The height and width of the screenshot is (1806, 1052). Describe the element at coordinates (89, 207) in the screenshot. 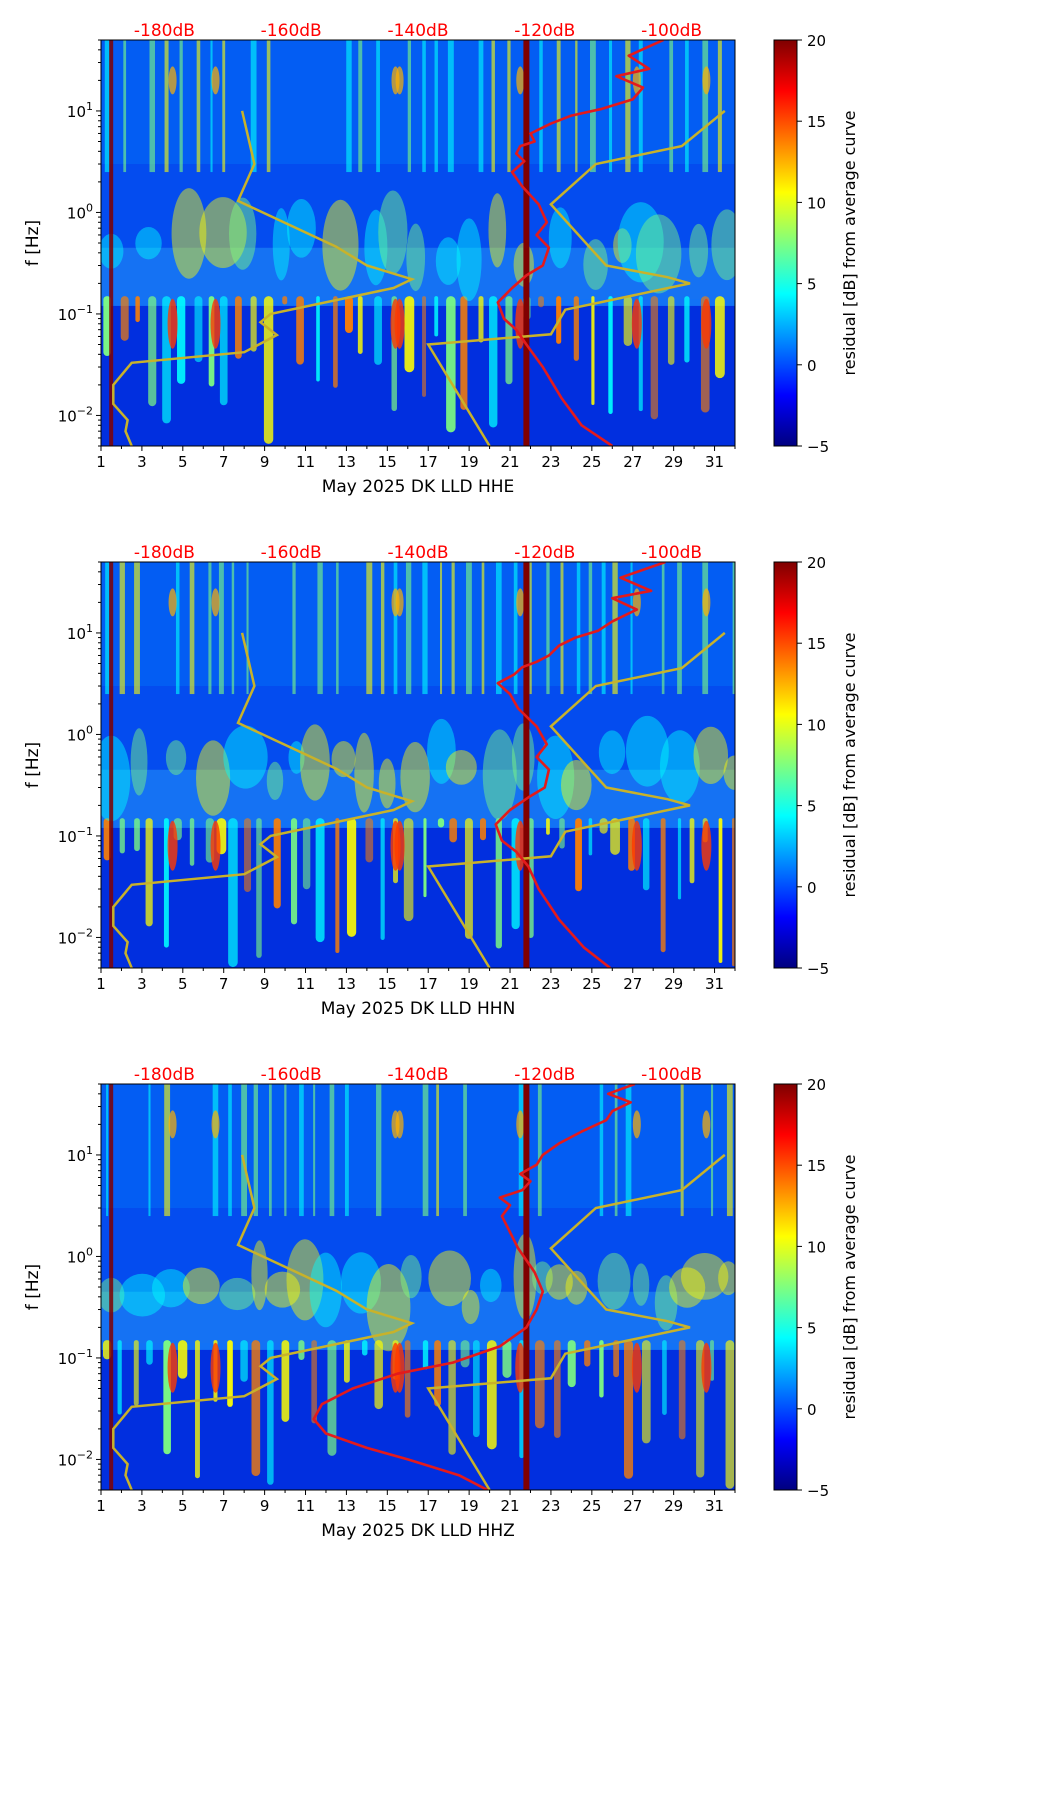

I see `y-tick-exp: 0` at that location.